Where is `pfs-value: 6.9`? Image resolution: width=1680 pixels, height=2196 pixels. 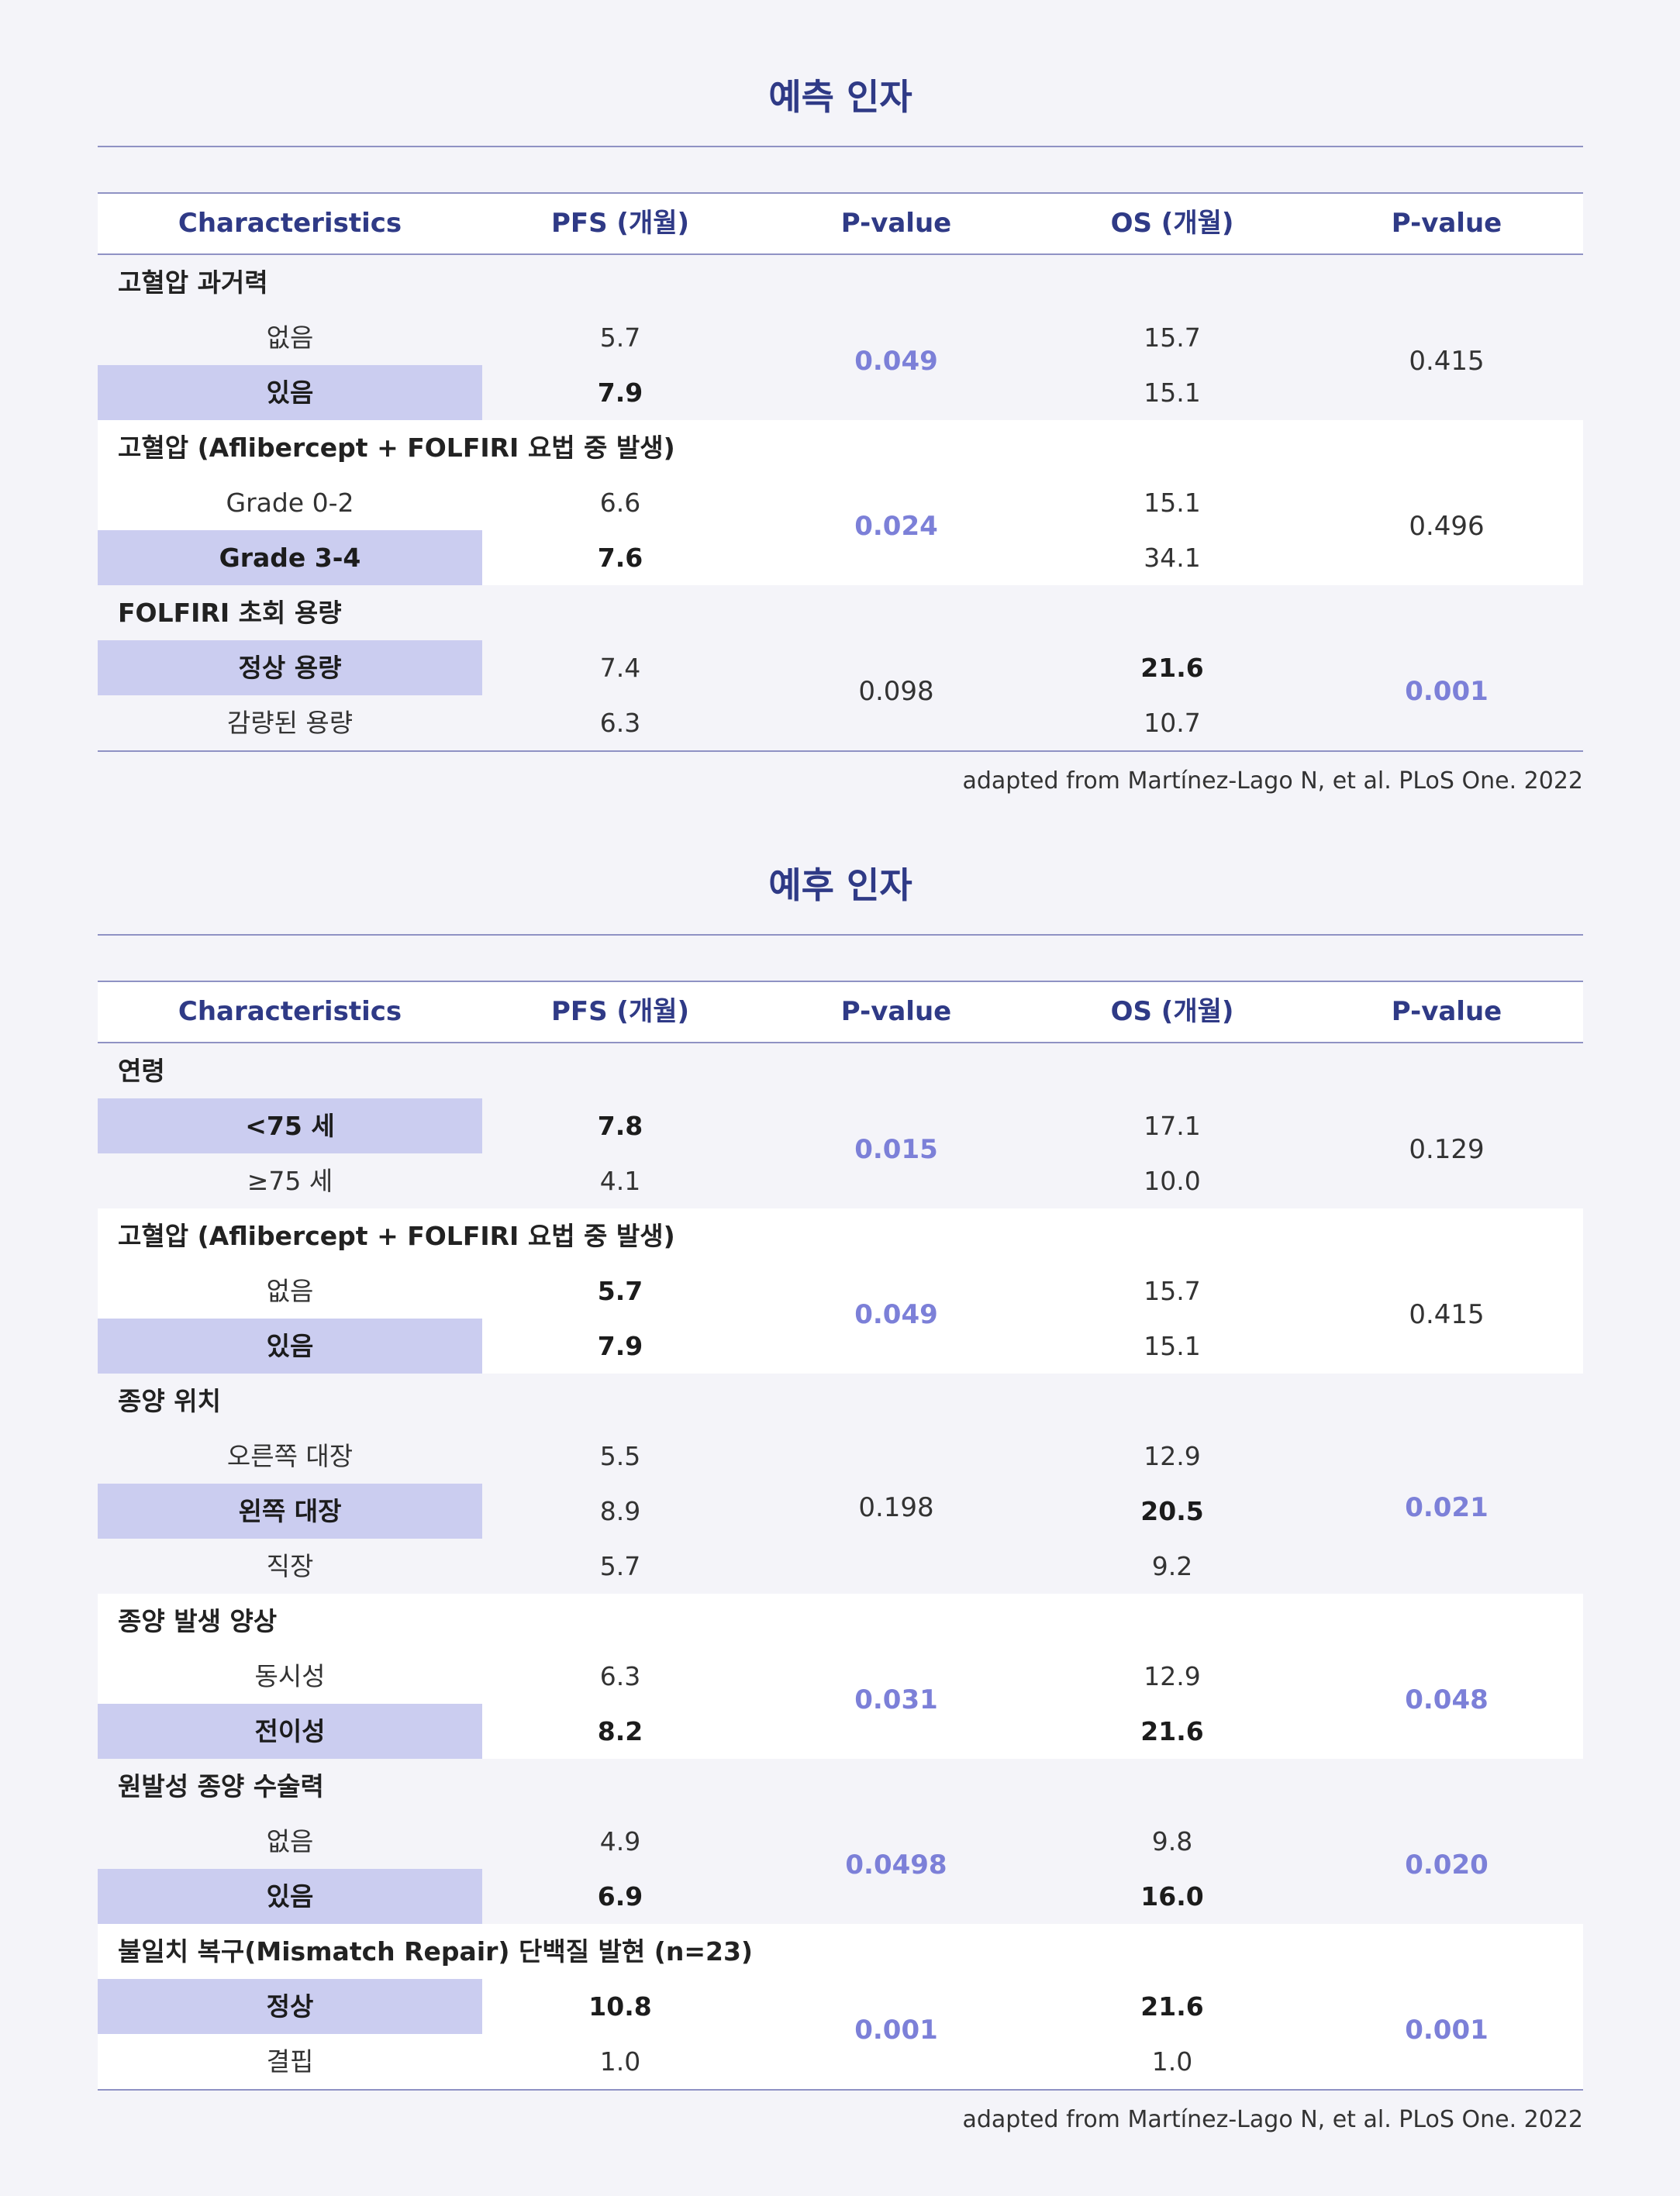 pfs-value: 6.9 is located at coordinates (620, 1896).